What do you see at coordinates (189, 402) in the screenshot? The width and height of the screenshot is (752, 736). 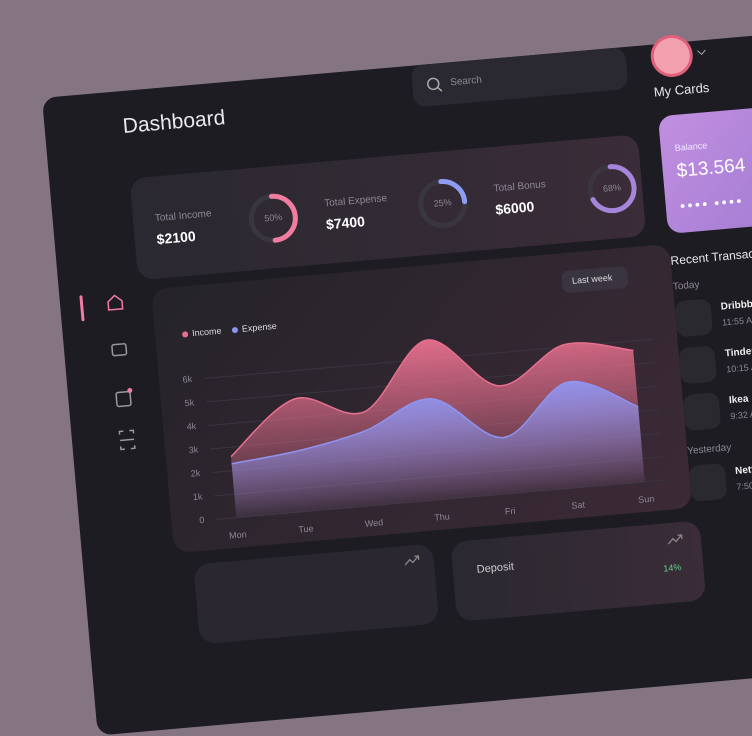 I see `y-tick-label: 5k` at bounding box center [189, 402].